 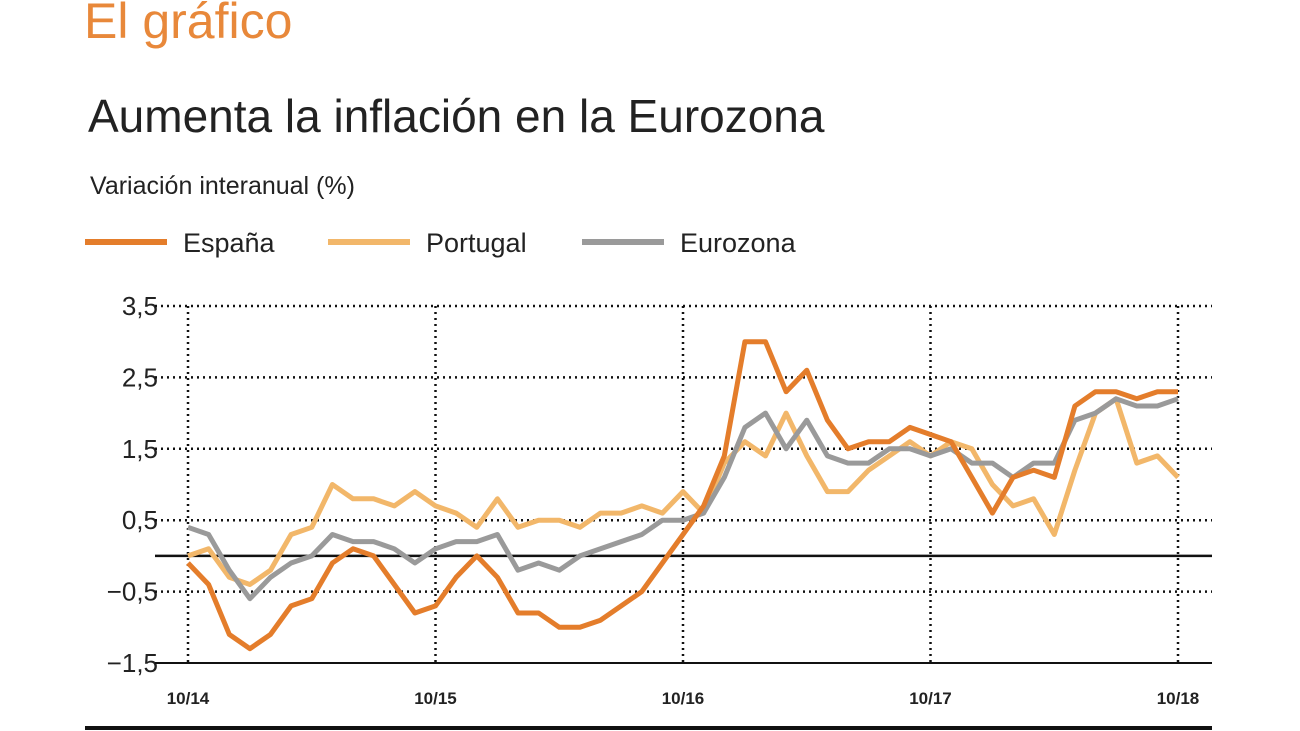 What do you see at coordinates (132, 663) in the screenshot?
I see `y-tick-label: −1,5` at bounding box center [132, 663].